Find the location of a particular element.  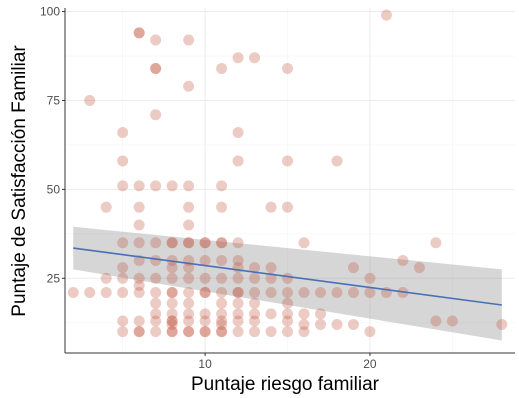

trend-line is located at coordinates (287, 276).